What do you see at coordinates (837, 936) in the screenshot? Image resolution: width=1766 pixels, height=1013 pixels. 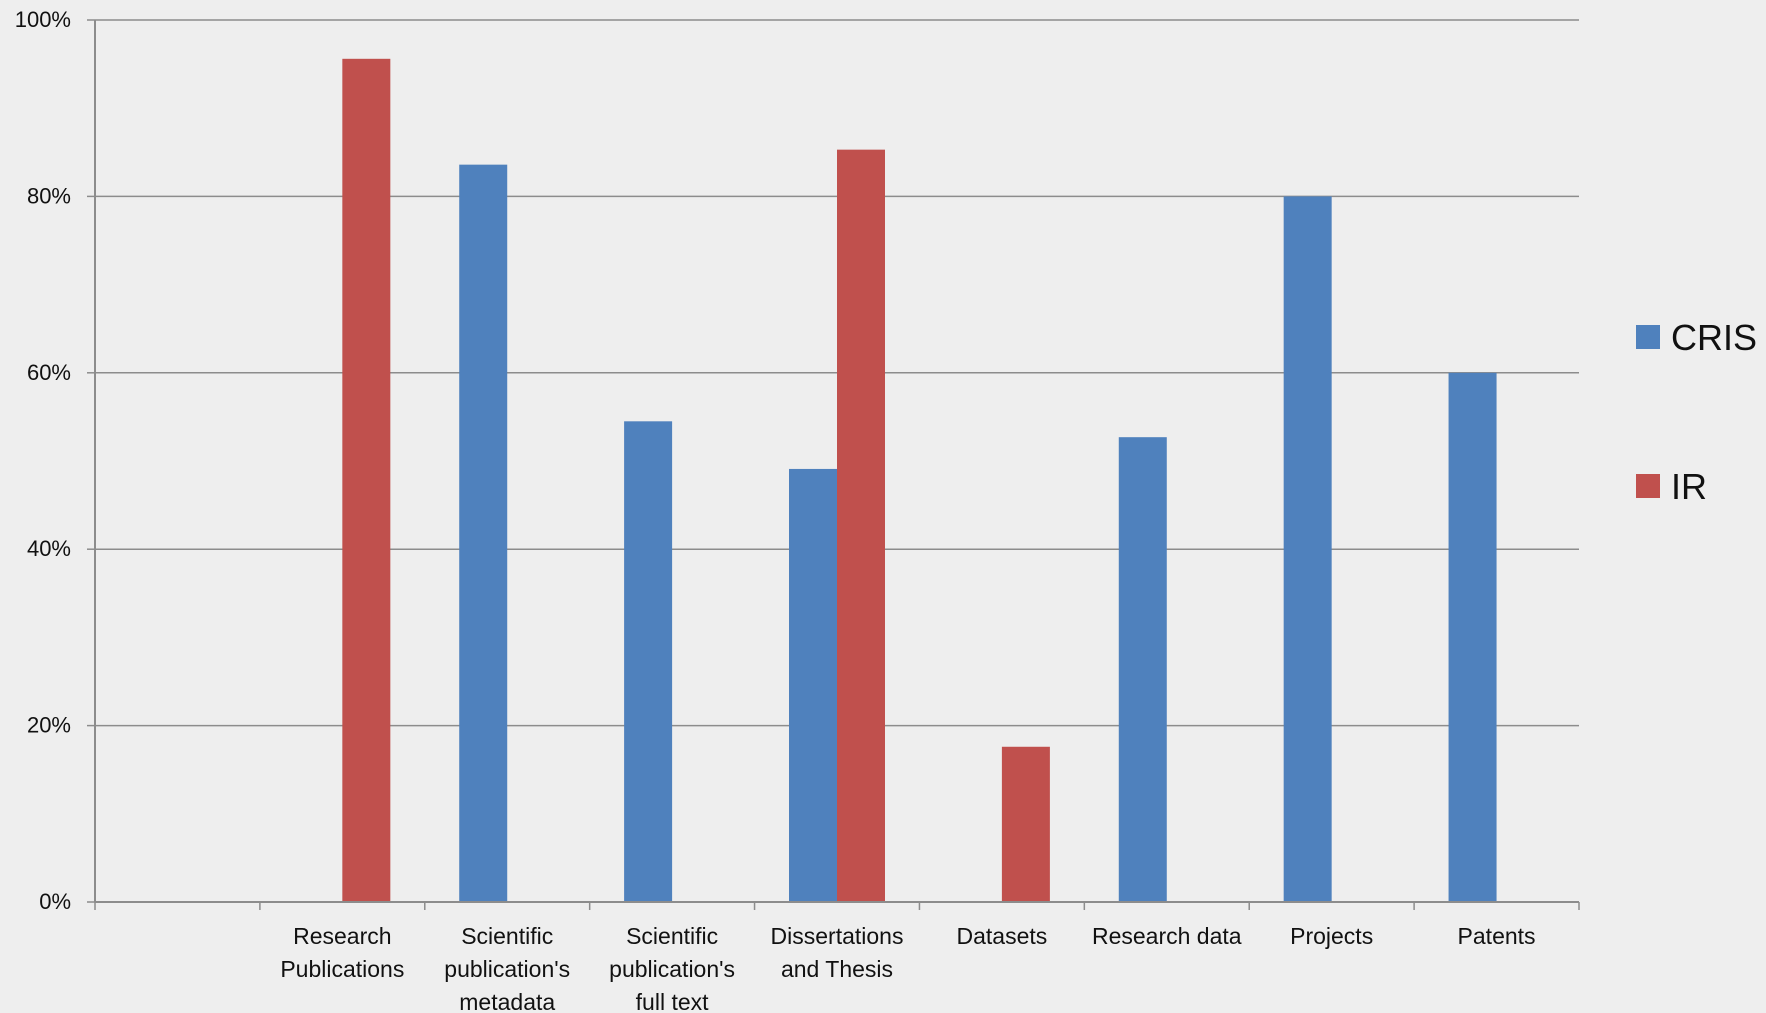 I see `x-tick-label: Dissertations` at bounding box center [837, 936].